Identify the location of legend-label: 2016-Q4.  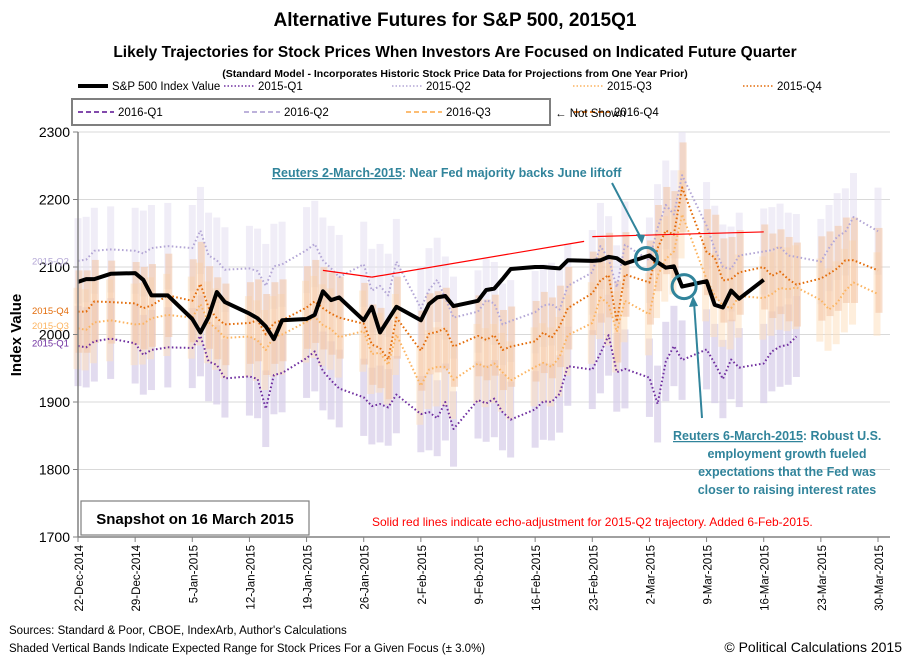
(636, 113).